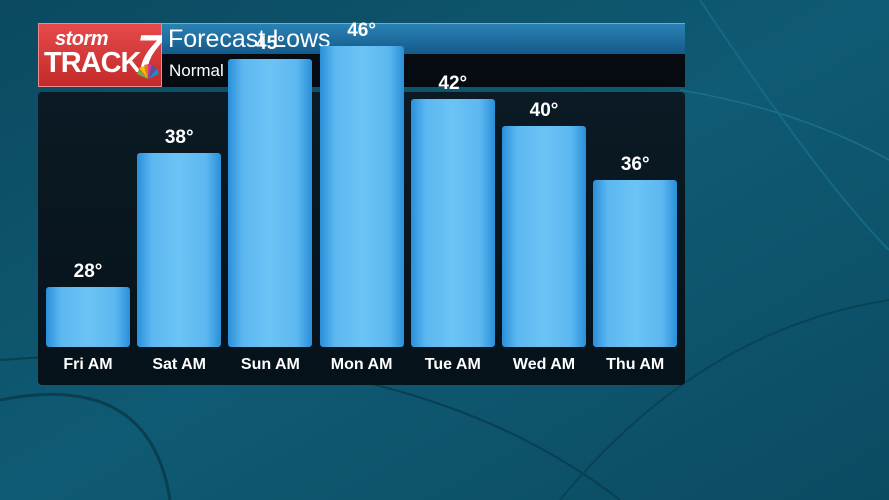 The height and width of the screenshot is (500, 889). I want to click on storm-track-7-logo: storm TRACK 7, so click(100, 55).